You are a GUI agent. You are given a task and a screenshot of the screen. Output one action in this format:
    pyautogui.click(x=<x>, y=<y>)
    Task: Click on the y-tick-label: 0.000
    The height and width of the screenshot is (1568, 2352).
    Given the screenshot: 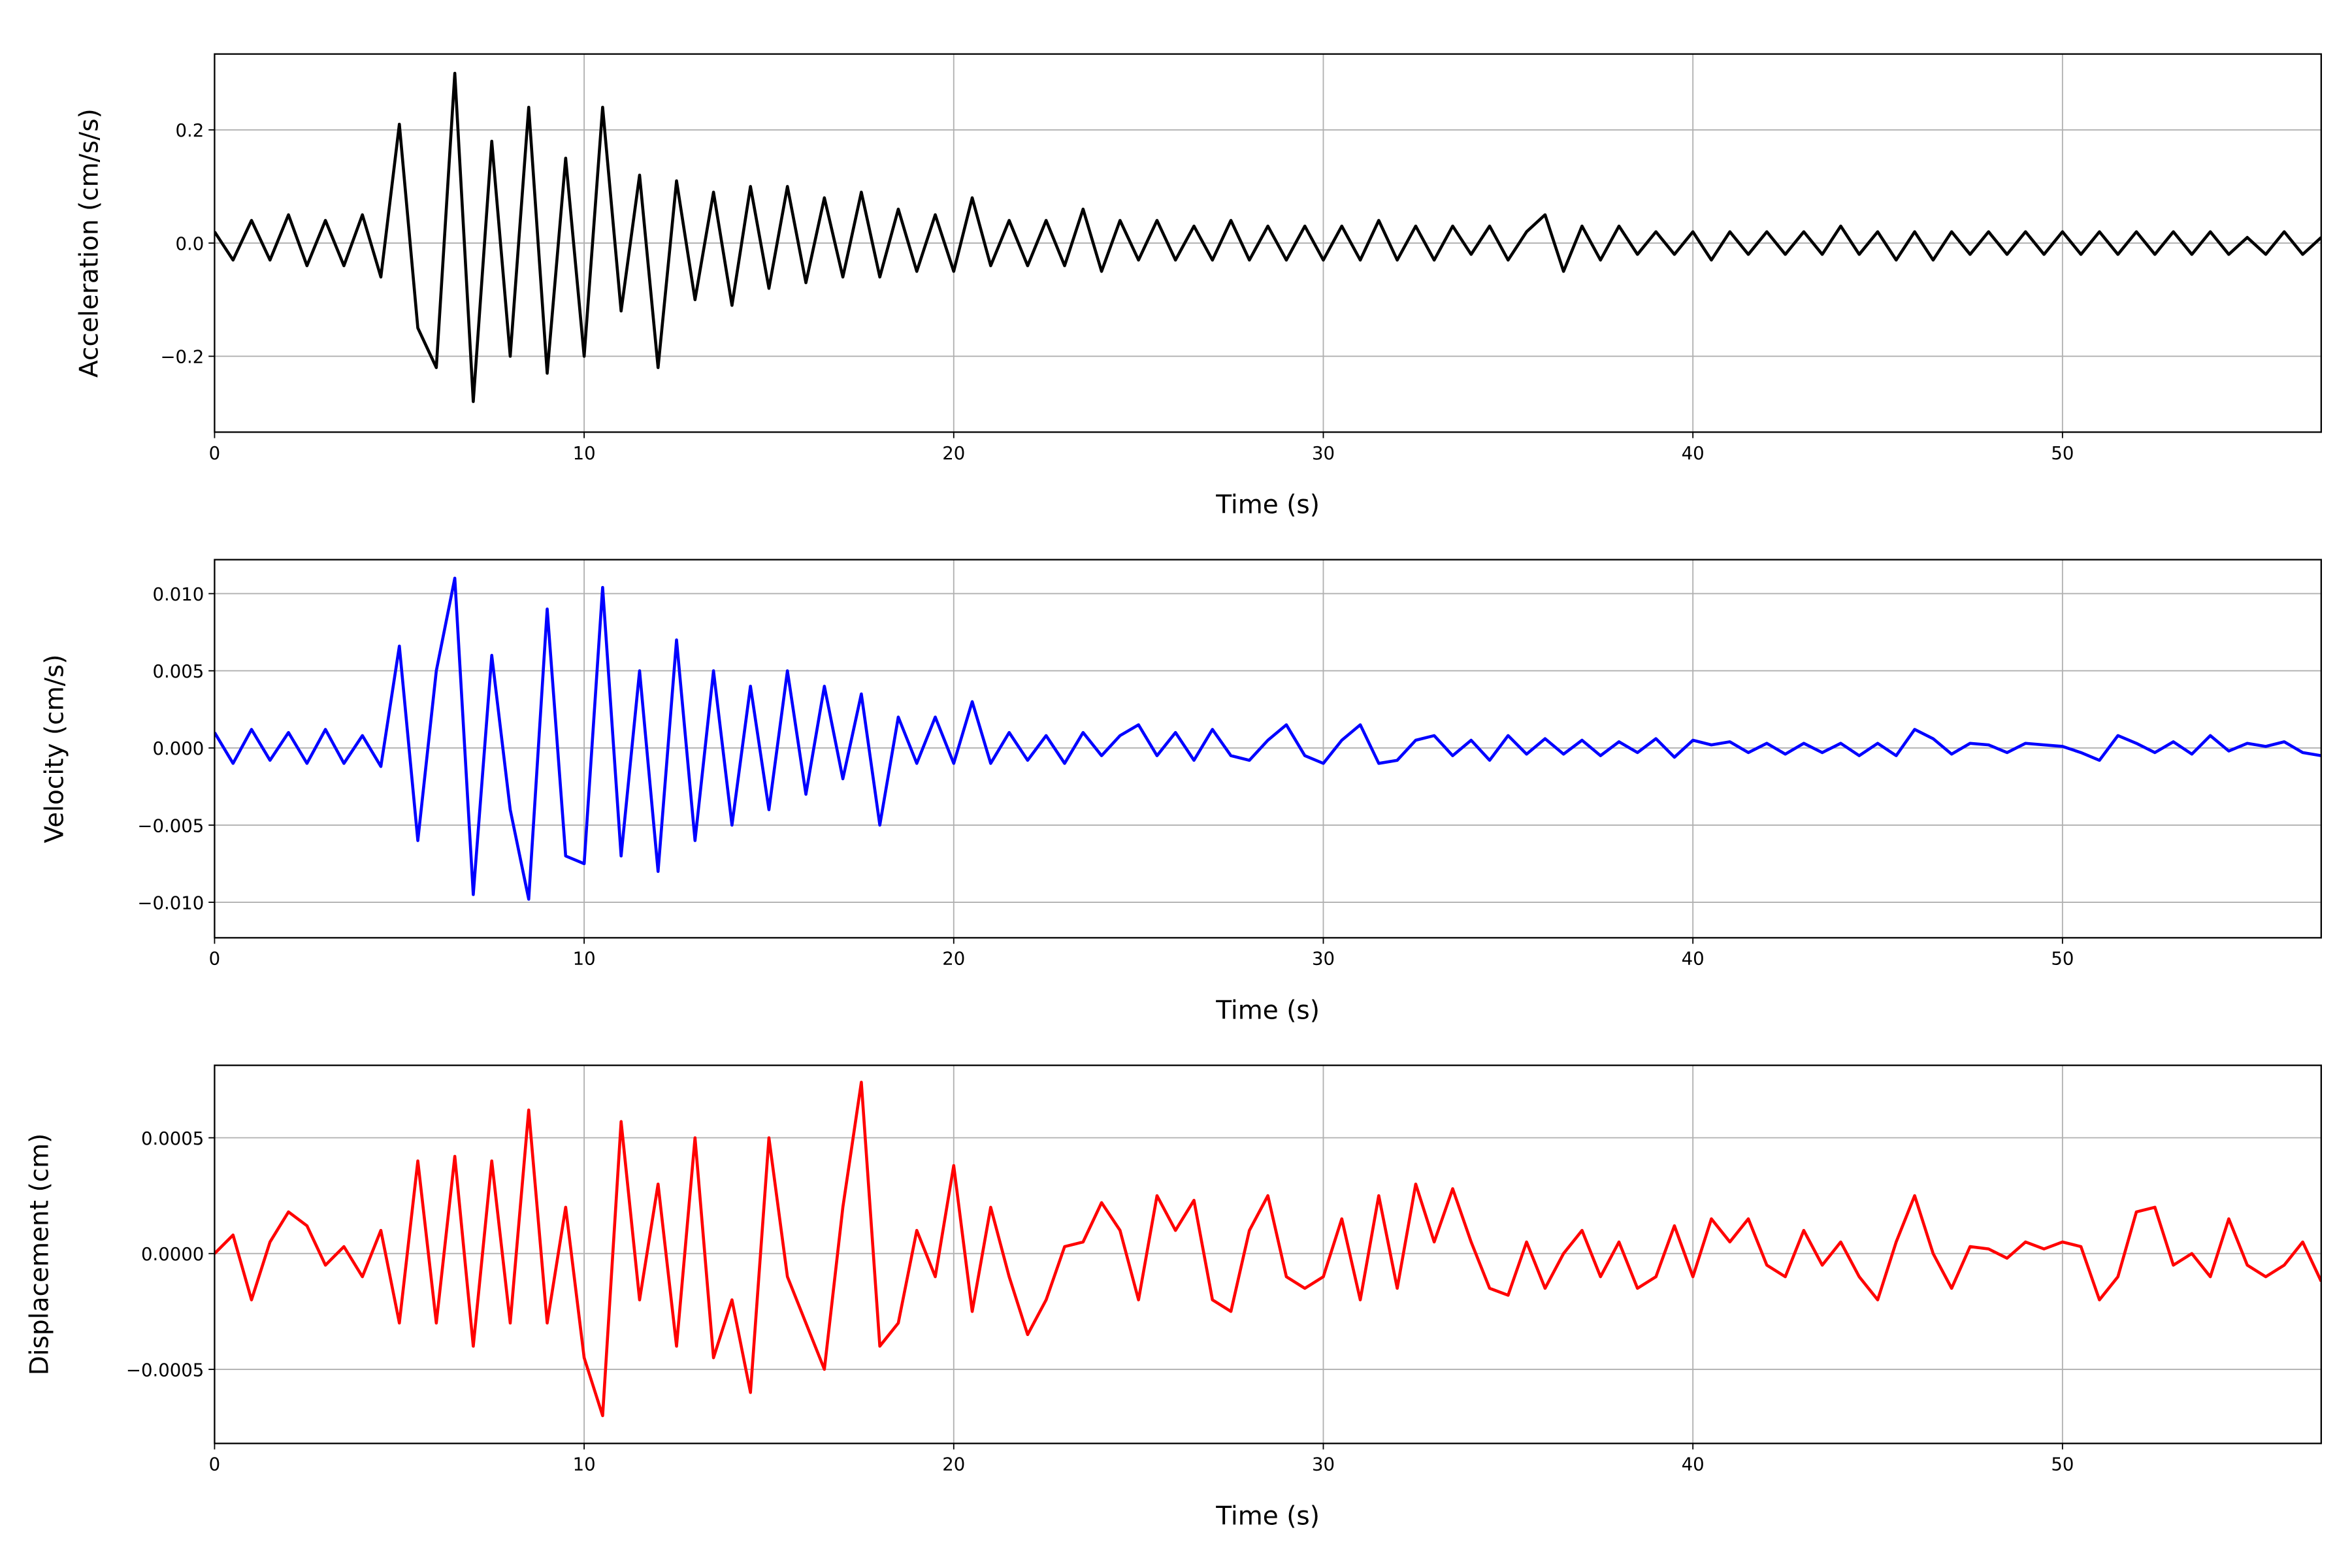 What is the action you would take?
    pyautogui.click(x=178, y=748)
    